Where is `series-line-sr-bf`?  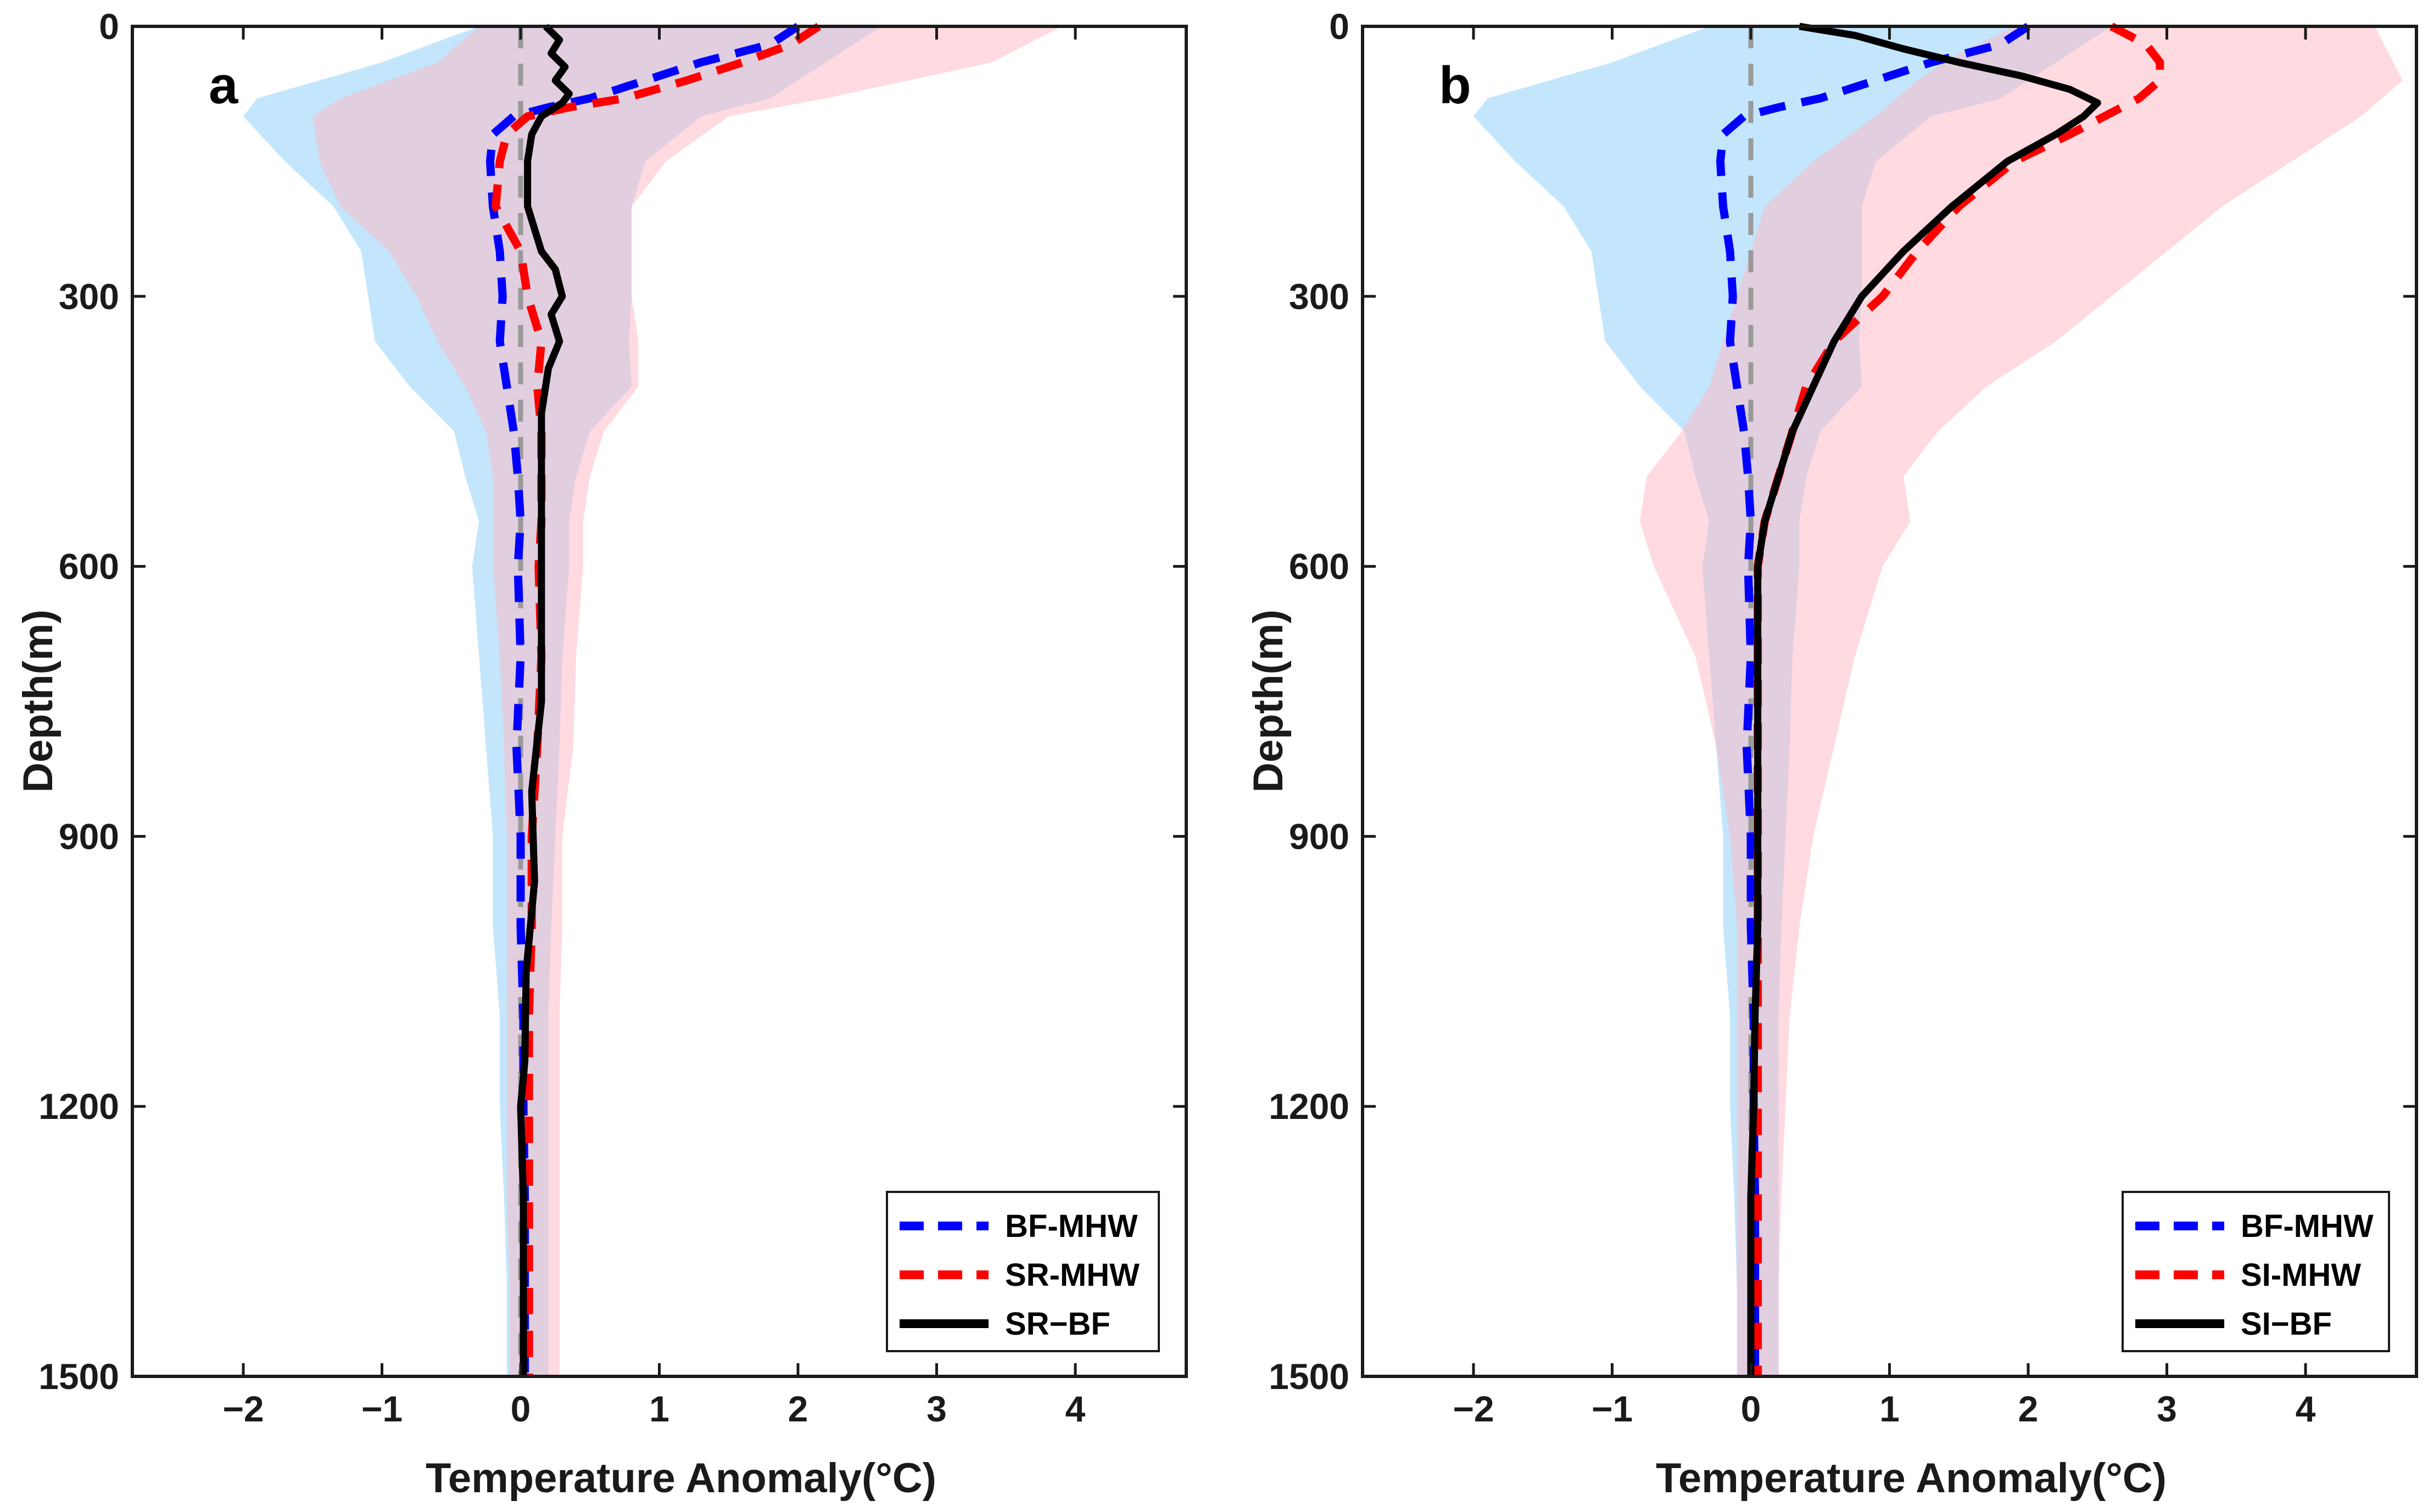
series-line-sr-bf is located at coordinates (545, 700).